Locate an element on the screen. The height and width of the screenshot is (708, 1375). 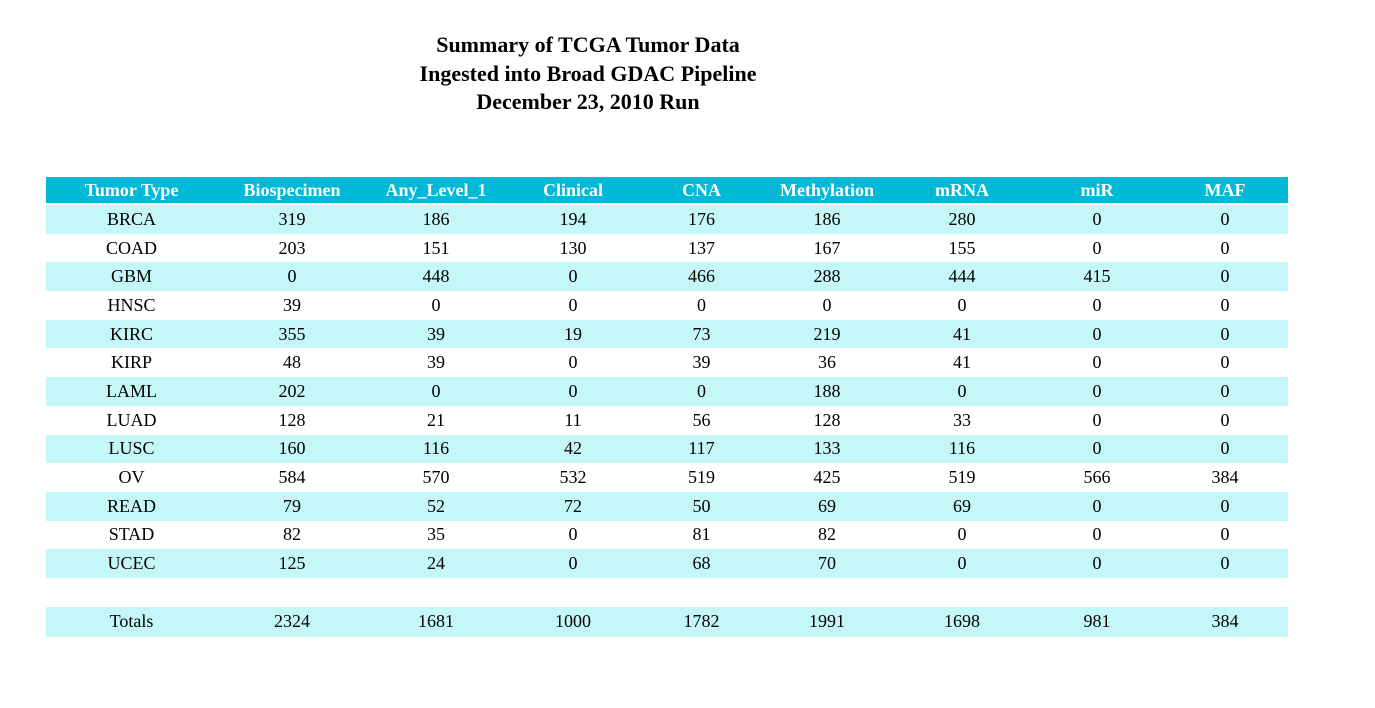
totals-cell: 2324 is located at coordinates (292, 621).